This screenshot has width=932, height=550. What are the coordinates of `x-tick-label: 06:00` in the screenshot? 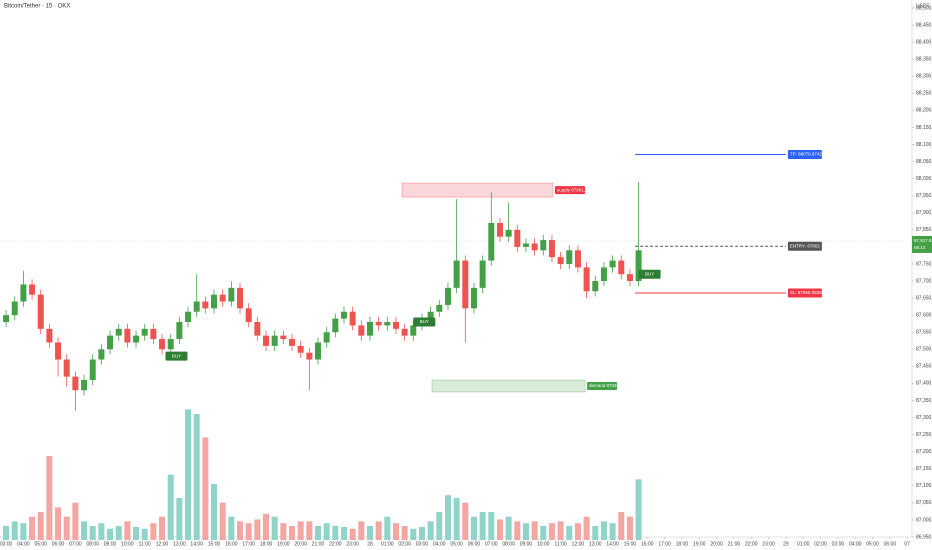 It's located at (474, 544).